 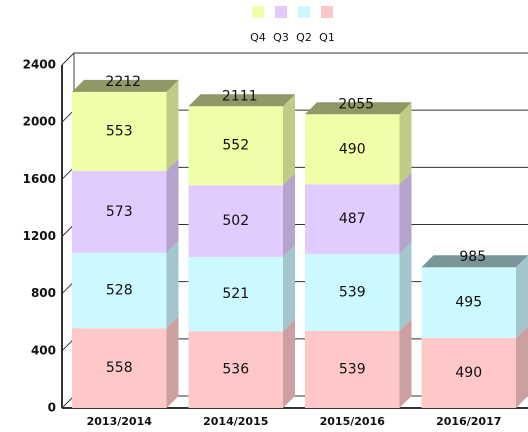 I want to click on value-label: 528, so click(x=119, y=291).